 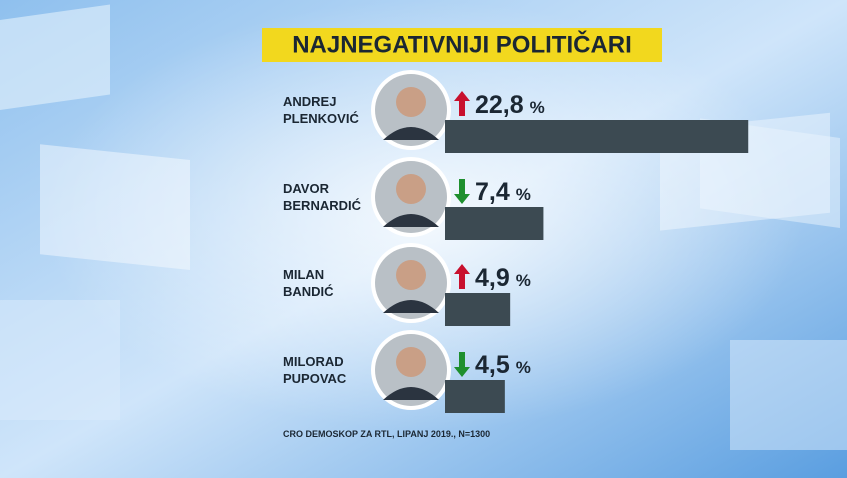 What do you see at coordinates (499, 105) in the screenshot?
I see `value-number: 22,8` at bounding box center [499, 105].